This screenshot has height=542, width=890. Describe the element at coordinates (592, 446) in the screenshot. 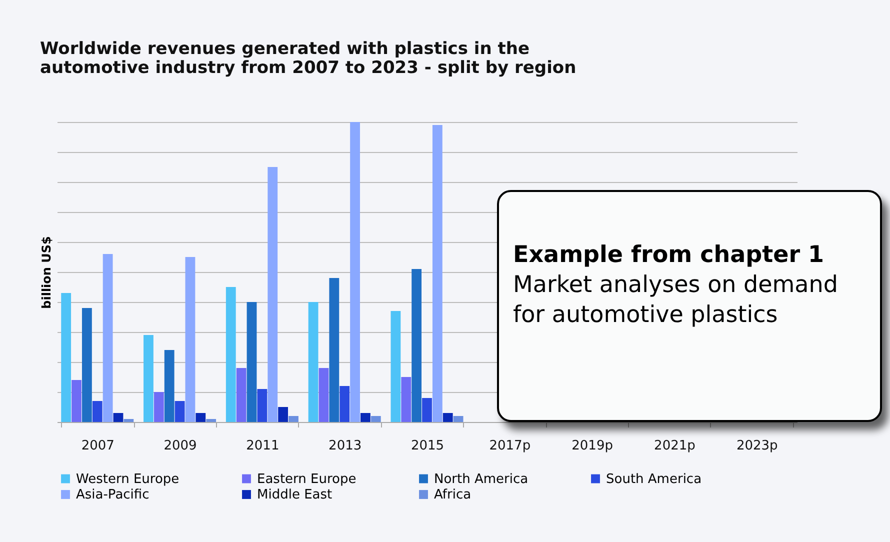

I see `x-tick-label: 2019p` at that location.